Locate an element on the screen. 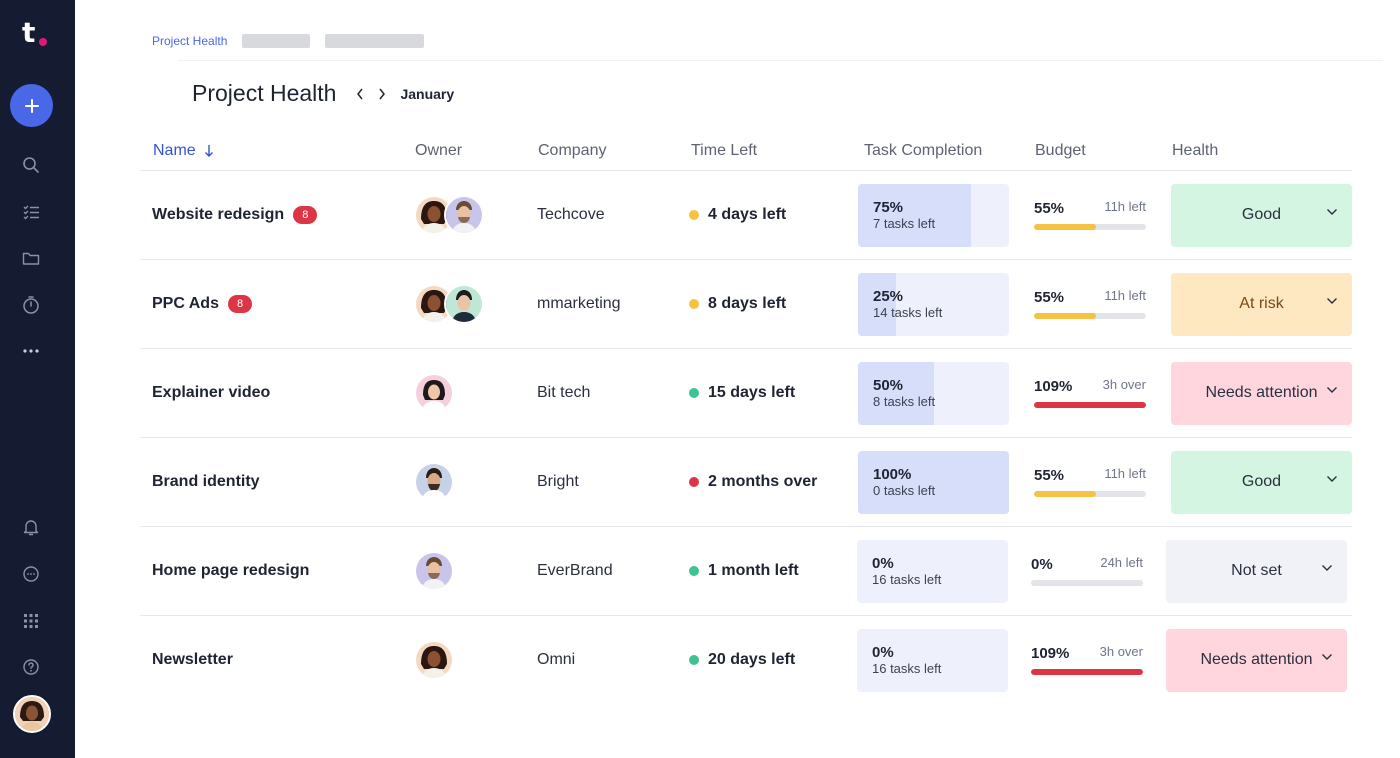  project-name: Website redesign is located at coordinates (218, 214).